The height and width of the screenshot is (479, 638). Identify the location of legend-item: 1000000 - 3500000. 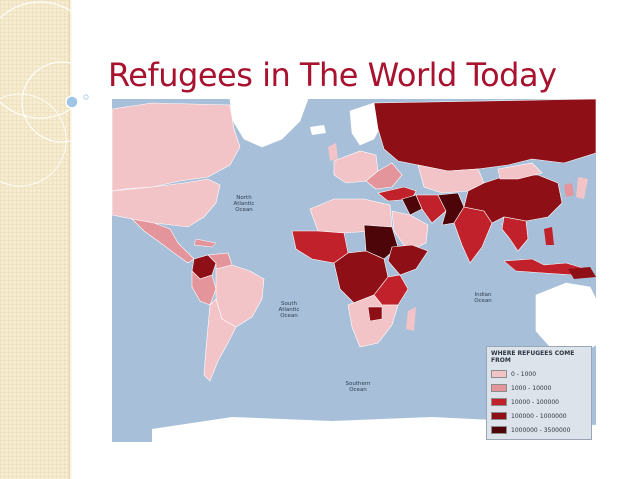
(539, 430).